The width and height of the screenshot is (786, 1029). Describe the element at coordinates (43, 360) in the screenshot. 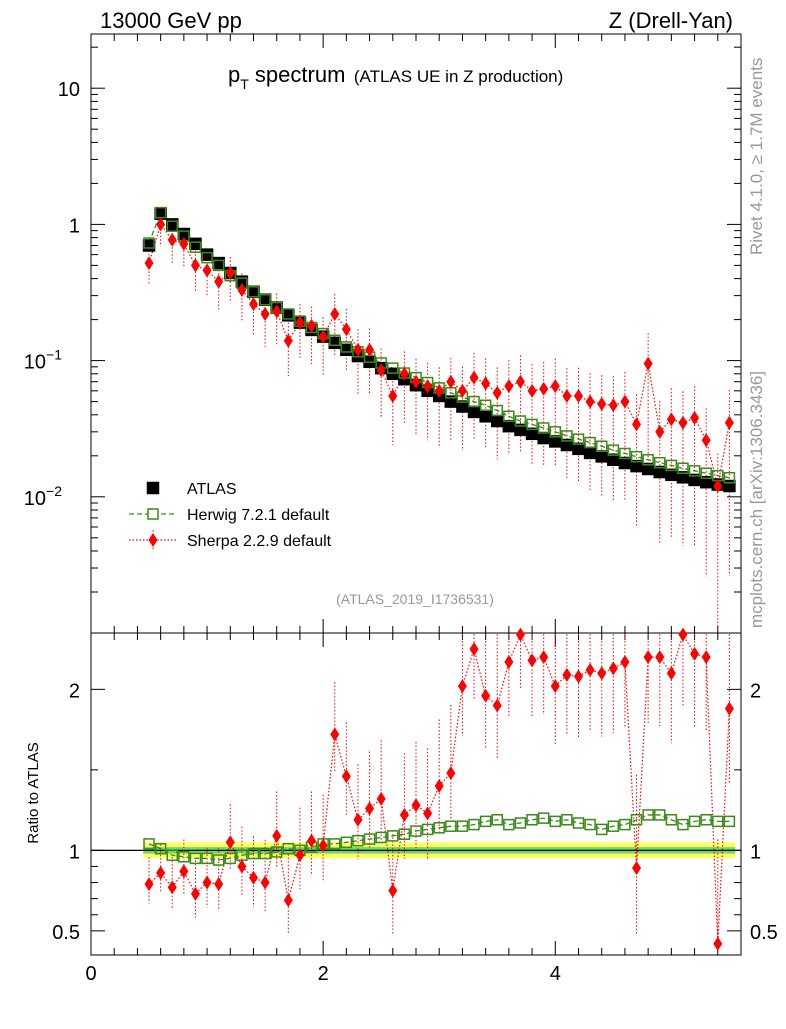

I see `y-tick-label: 10−1` at that location.